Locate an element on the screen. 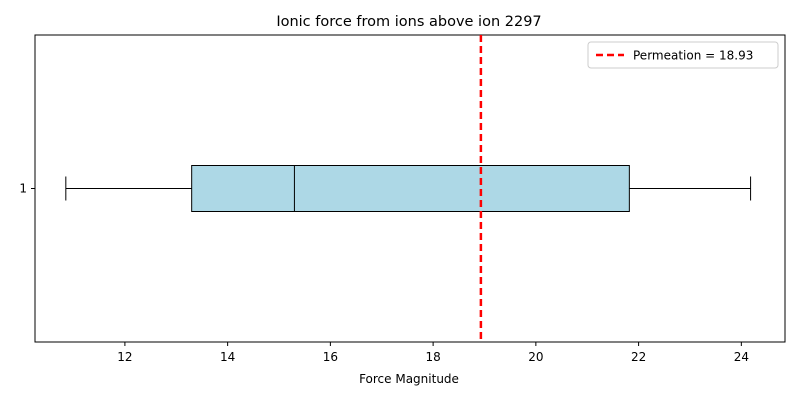 The height and width of the screenshot is (400, 800). x-axis: 12 14 16 18 20 22 24 is located at coordinates (433, 353).